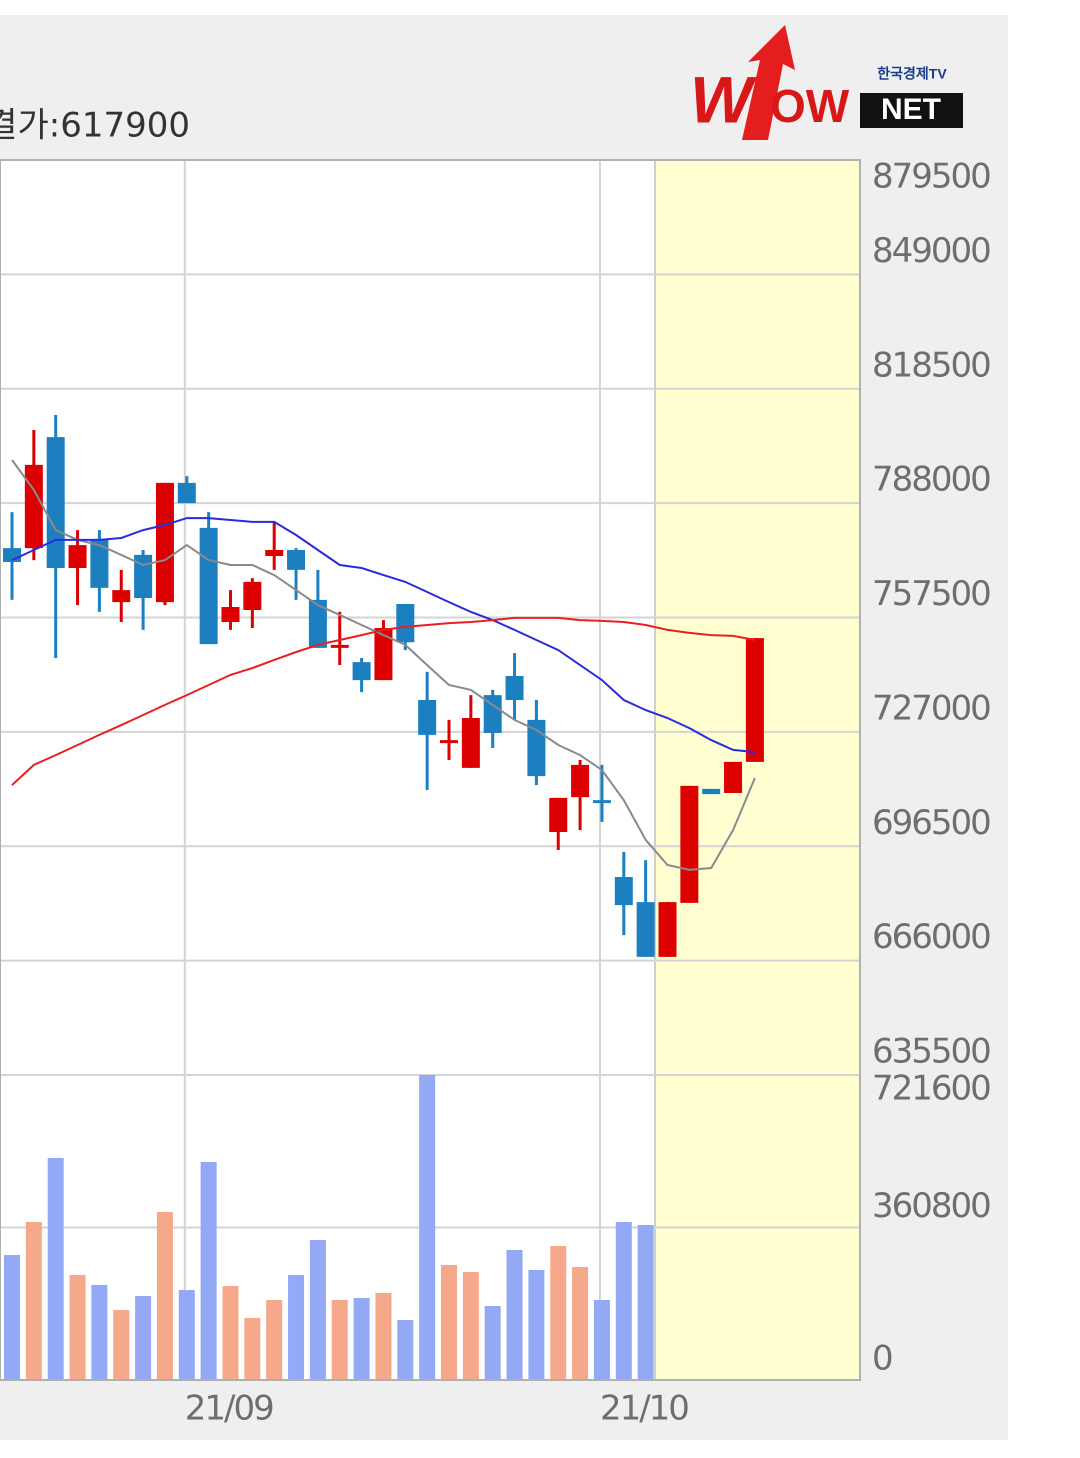 Image resolution: width=1080 pixels, height=1458 pixels. Describe the element at coordinates (229, 1409) in the screenshot. I see `x-tick-label: 21/09` at that location.